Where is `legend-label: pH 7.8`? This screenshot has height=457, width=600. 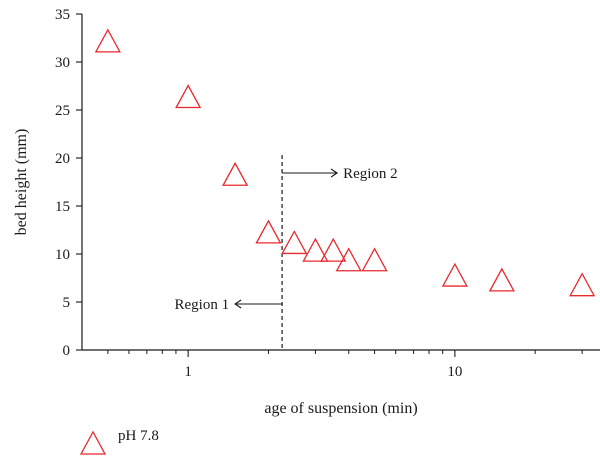
legend-label: pH 7.8 is located at coordinates (138, 436).